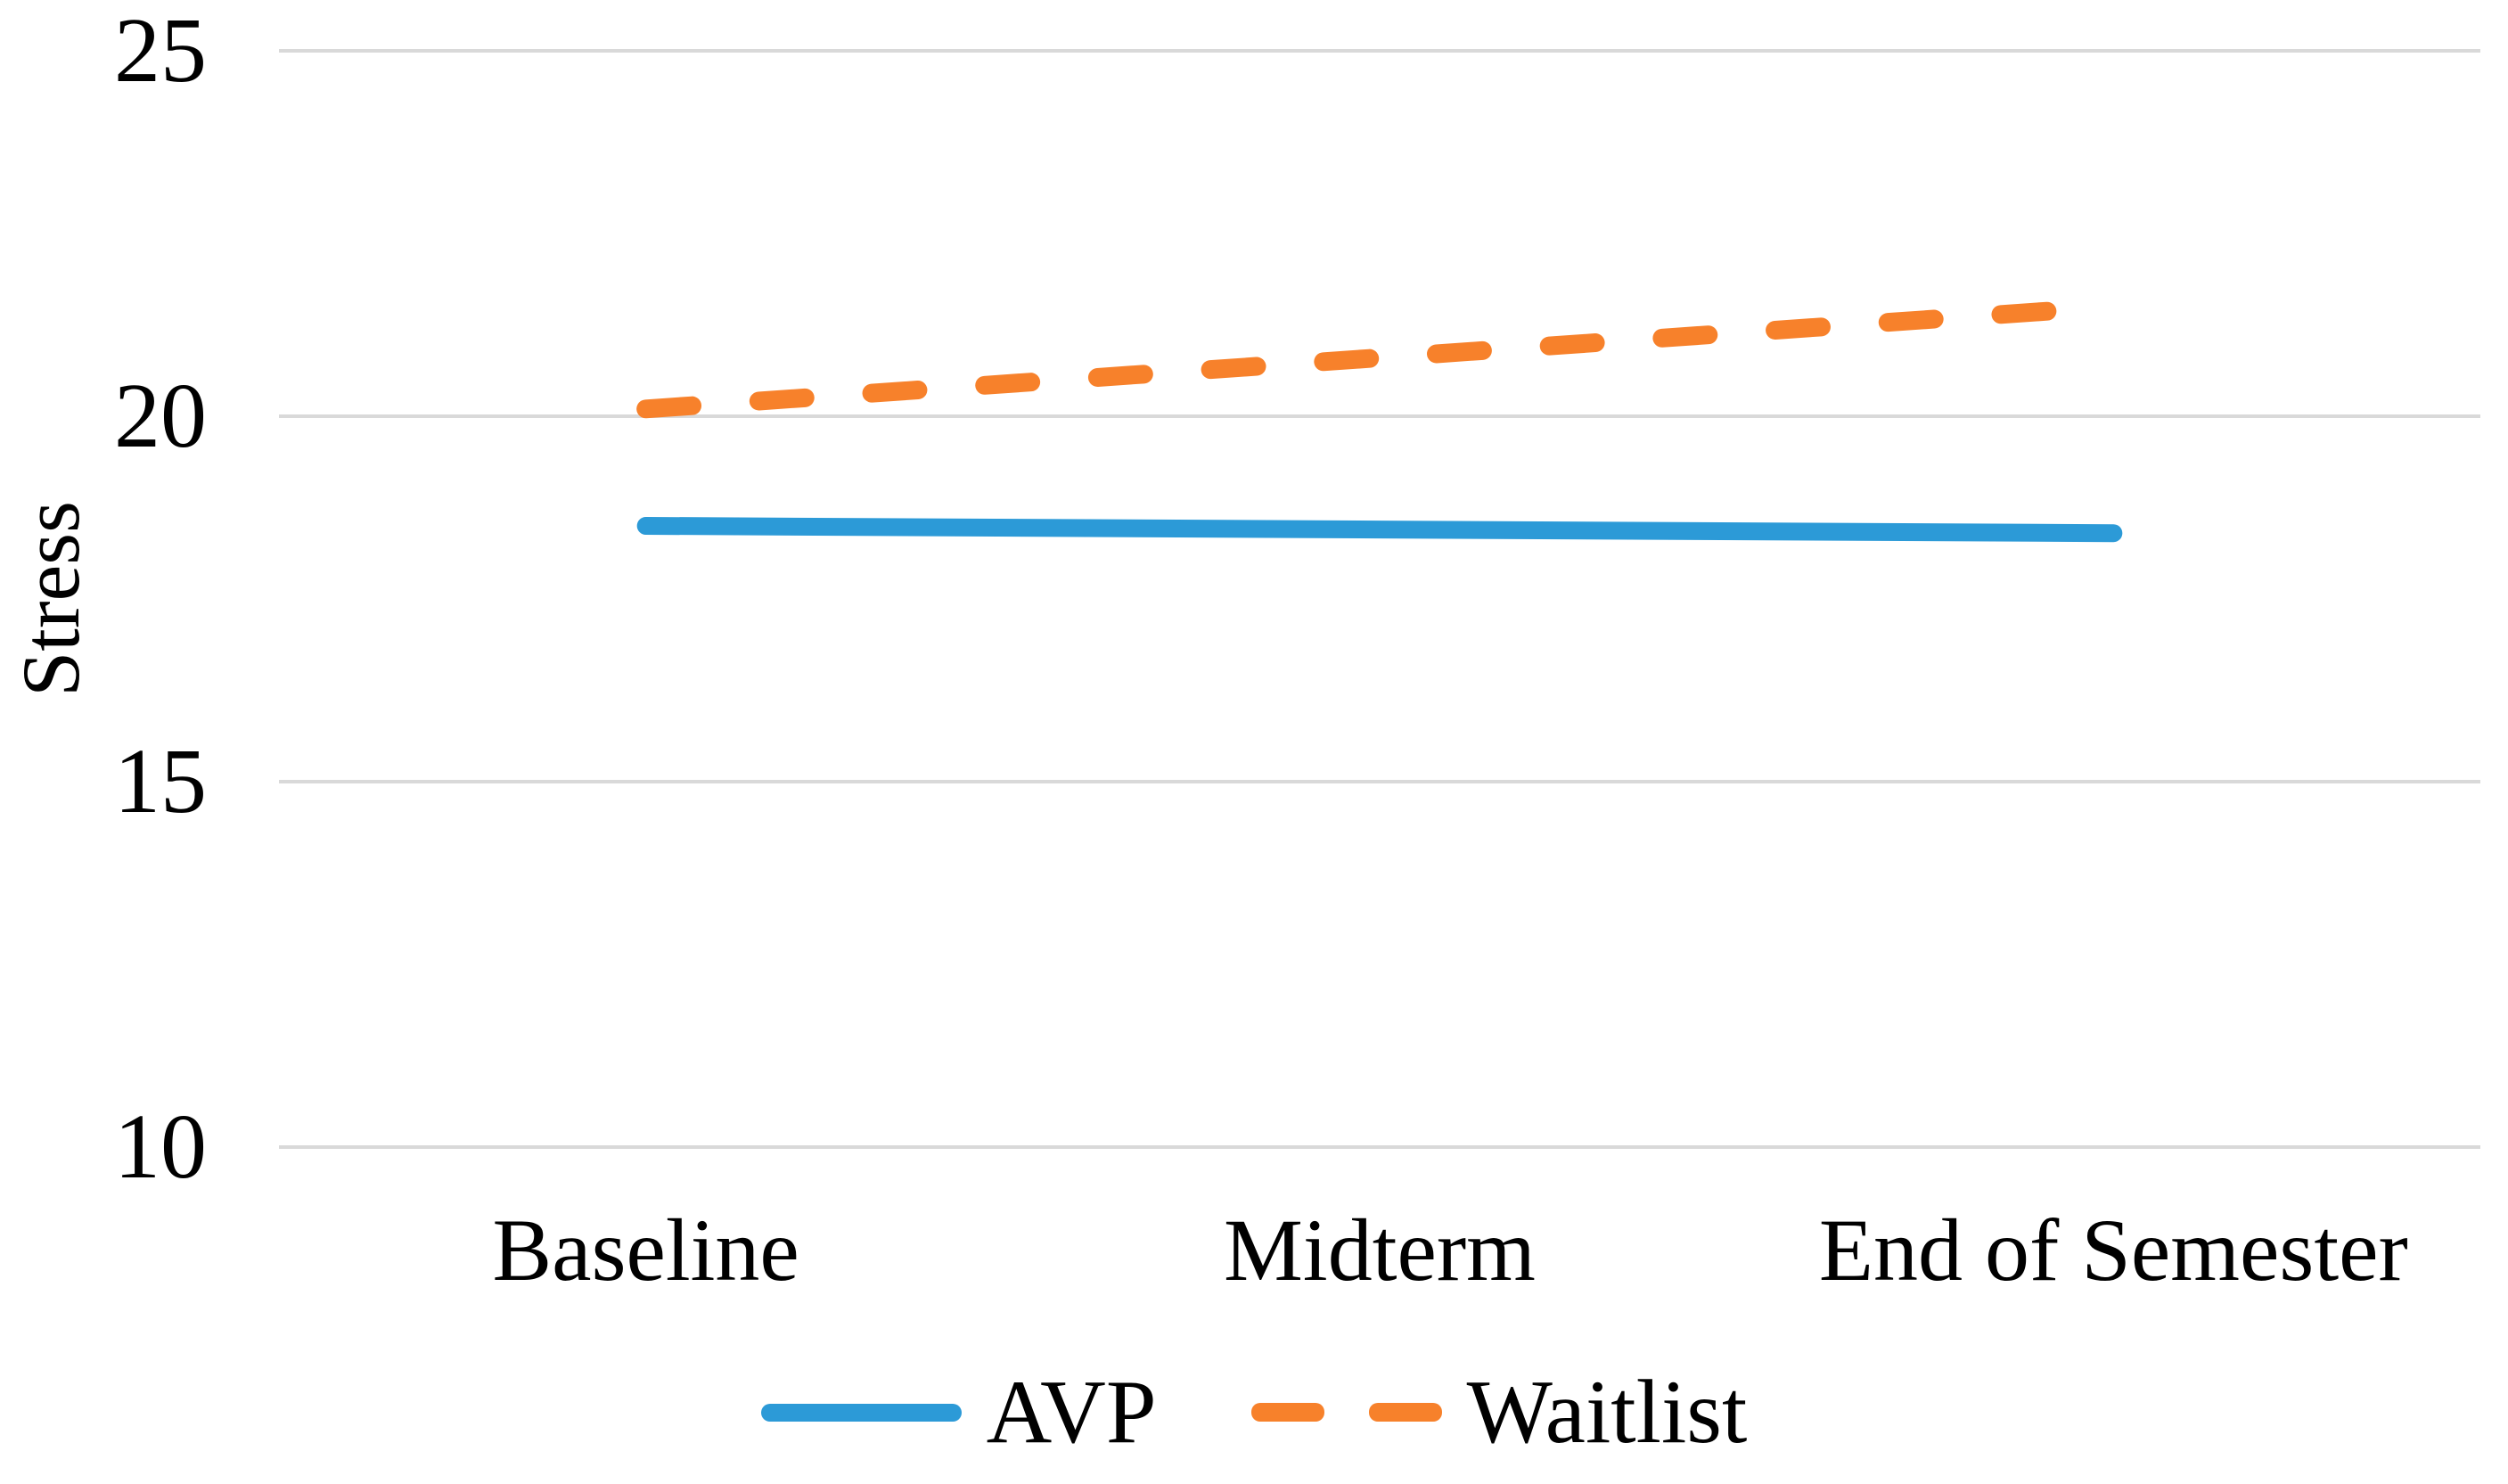 The width and height of the screenshot is (2508, 1484). What do you see at coordinates (160, 51) in the screenshot?
I see `y-tick-label: 25` at bounding box center [160, 51].